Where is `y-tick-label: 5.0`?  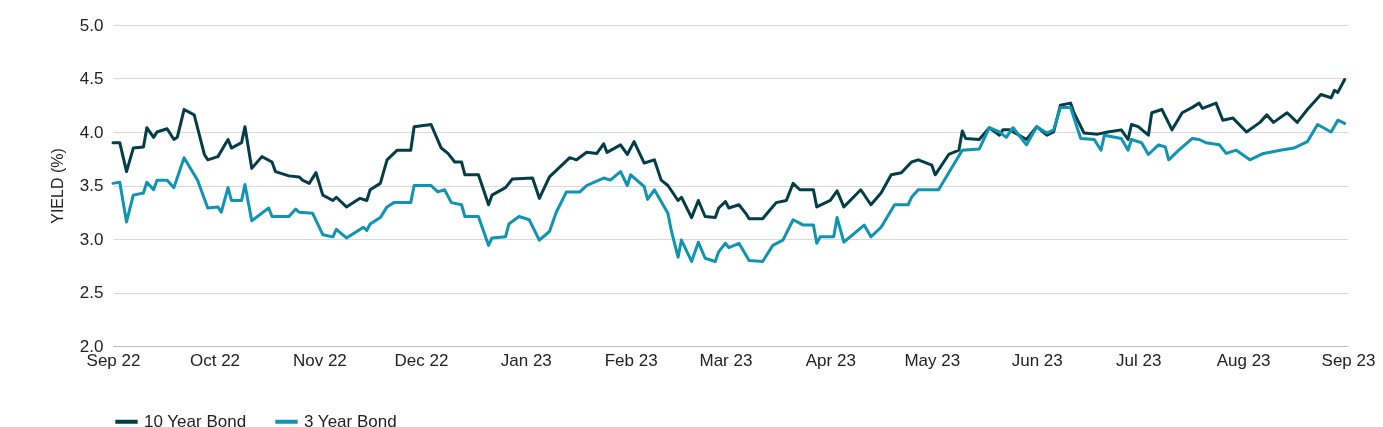
y-tick-label: 5.0 is located at coordinates (91, 25).